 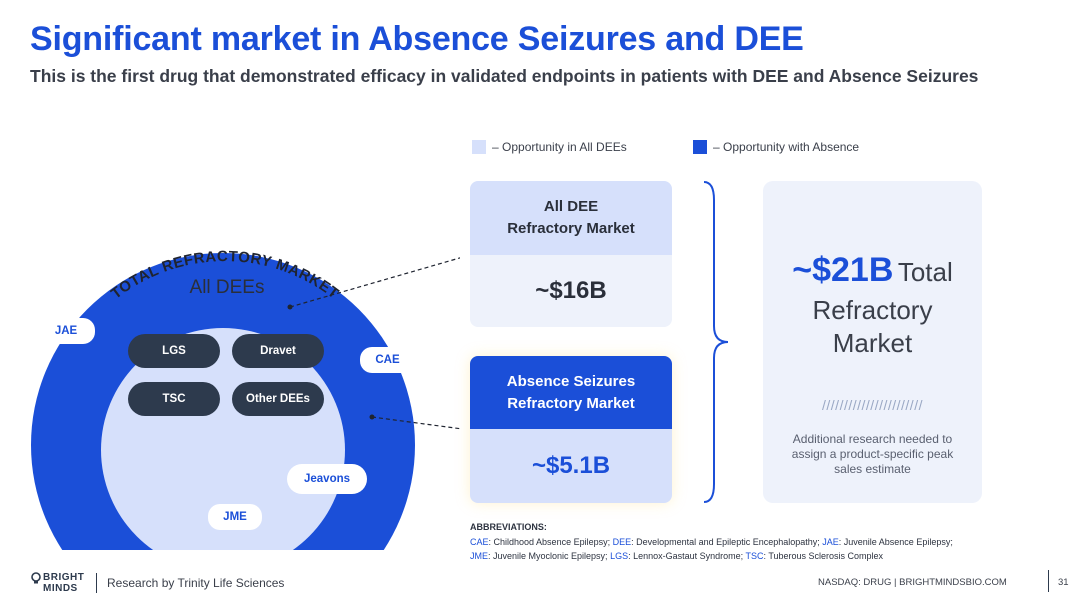 What do you see at coordinates (895, 542) in the screenshot?
I see `abbr-def: : Juvenile Absence Epilepsy;` at bounding box center [895, 542].